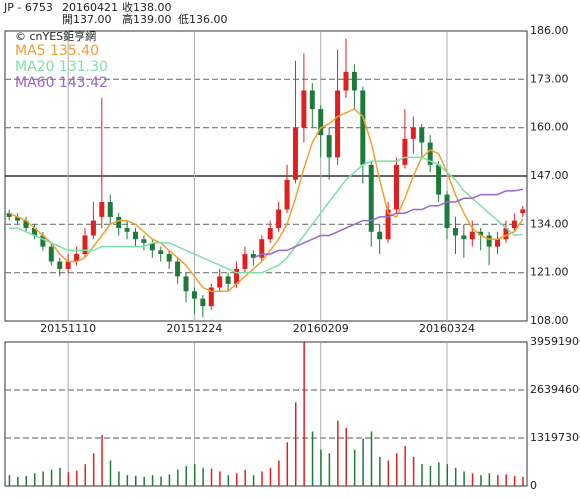 The width and height of the screenshot is (580, 500). I want to click on low-price: 低136.00, so click(203, 19).